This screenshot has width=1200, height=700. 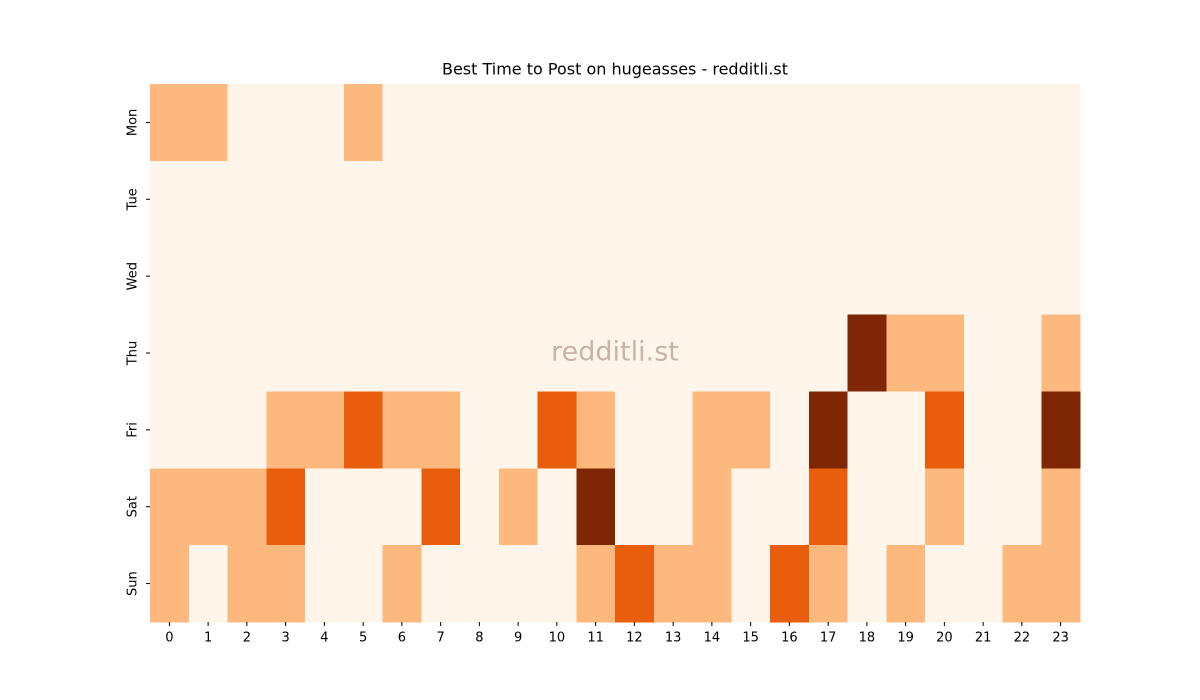 I want to click on x-tick-label: 8, so click(x=479, y=638).